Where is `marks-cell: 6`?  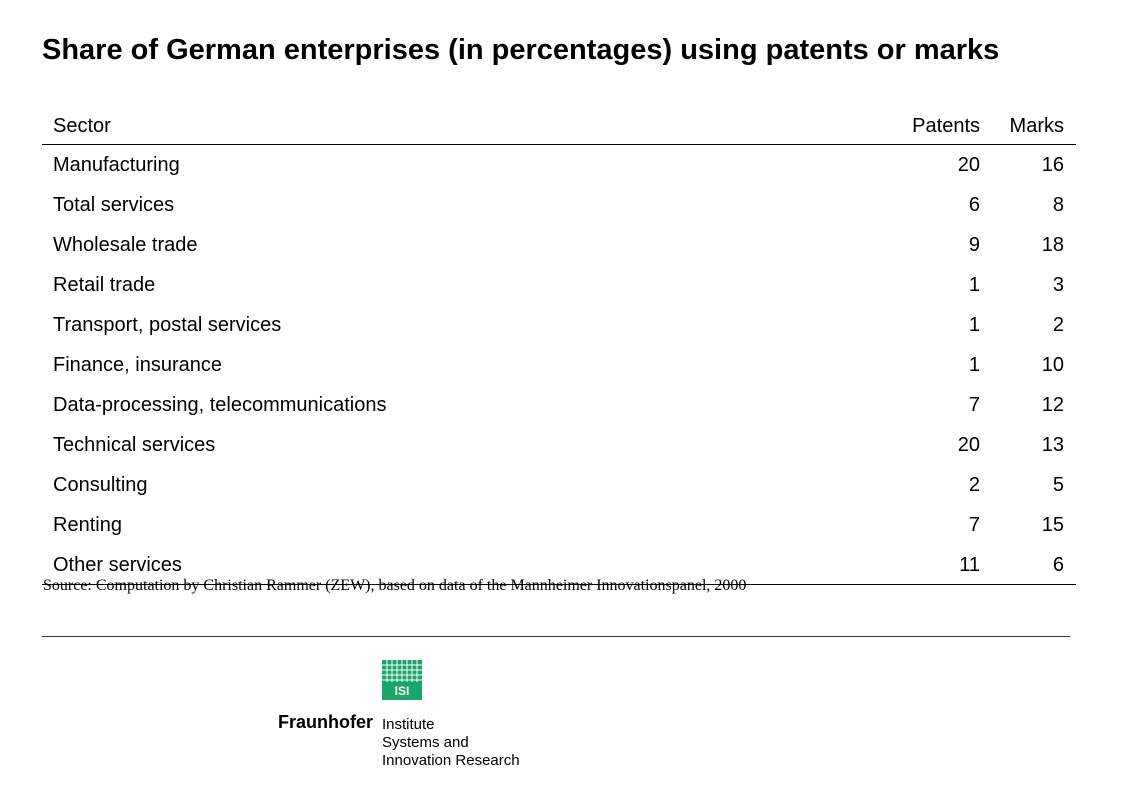
marks-cell: 6 is located at coordinates (1058, 565).